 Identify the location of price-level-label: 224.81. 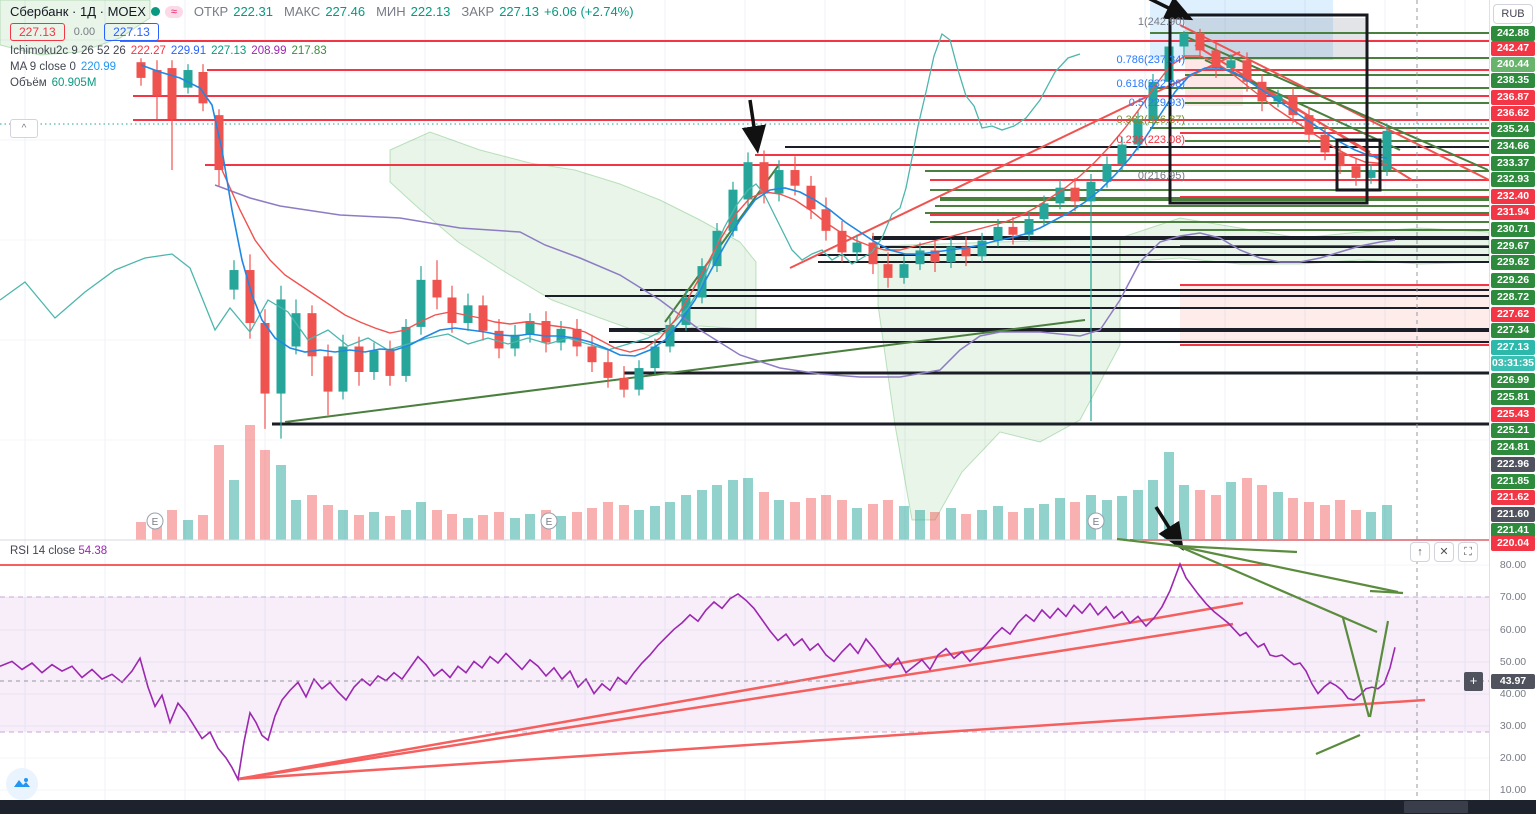
(1513, 447).